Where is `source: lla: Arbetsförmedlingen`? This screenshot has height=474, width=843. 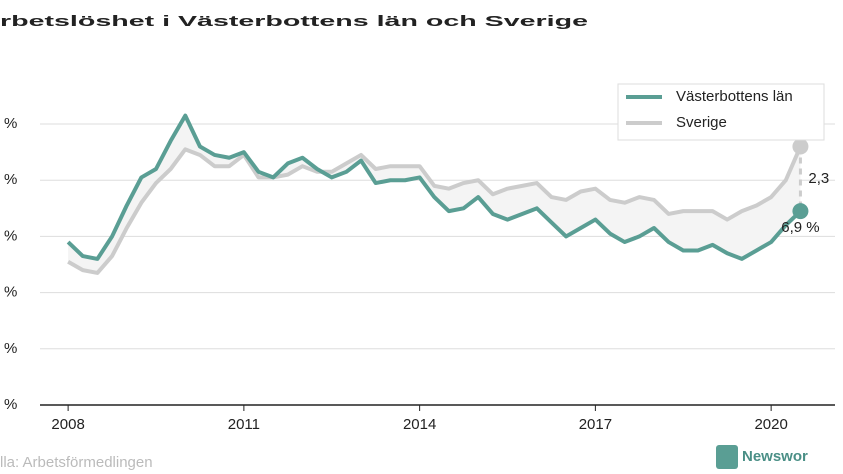
source: lla: Arbetsförmedlingen is located at coordinates (76, 462).